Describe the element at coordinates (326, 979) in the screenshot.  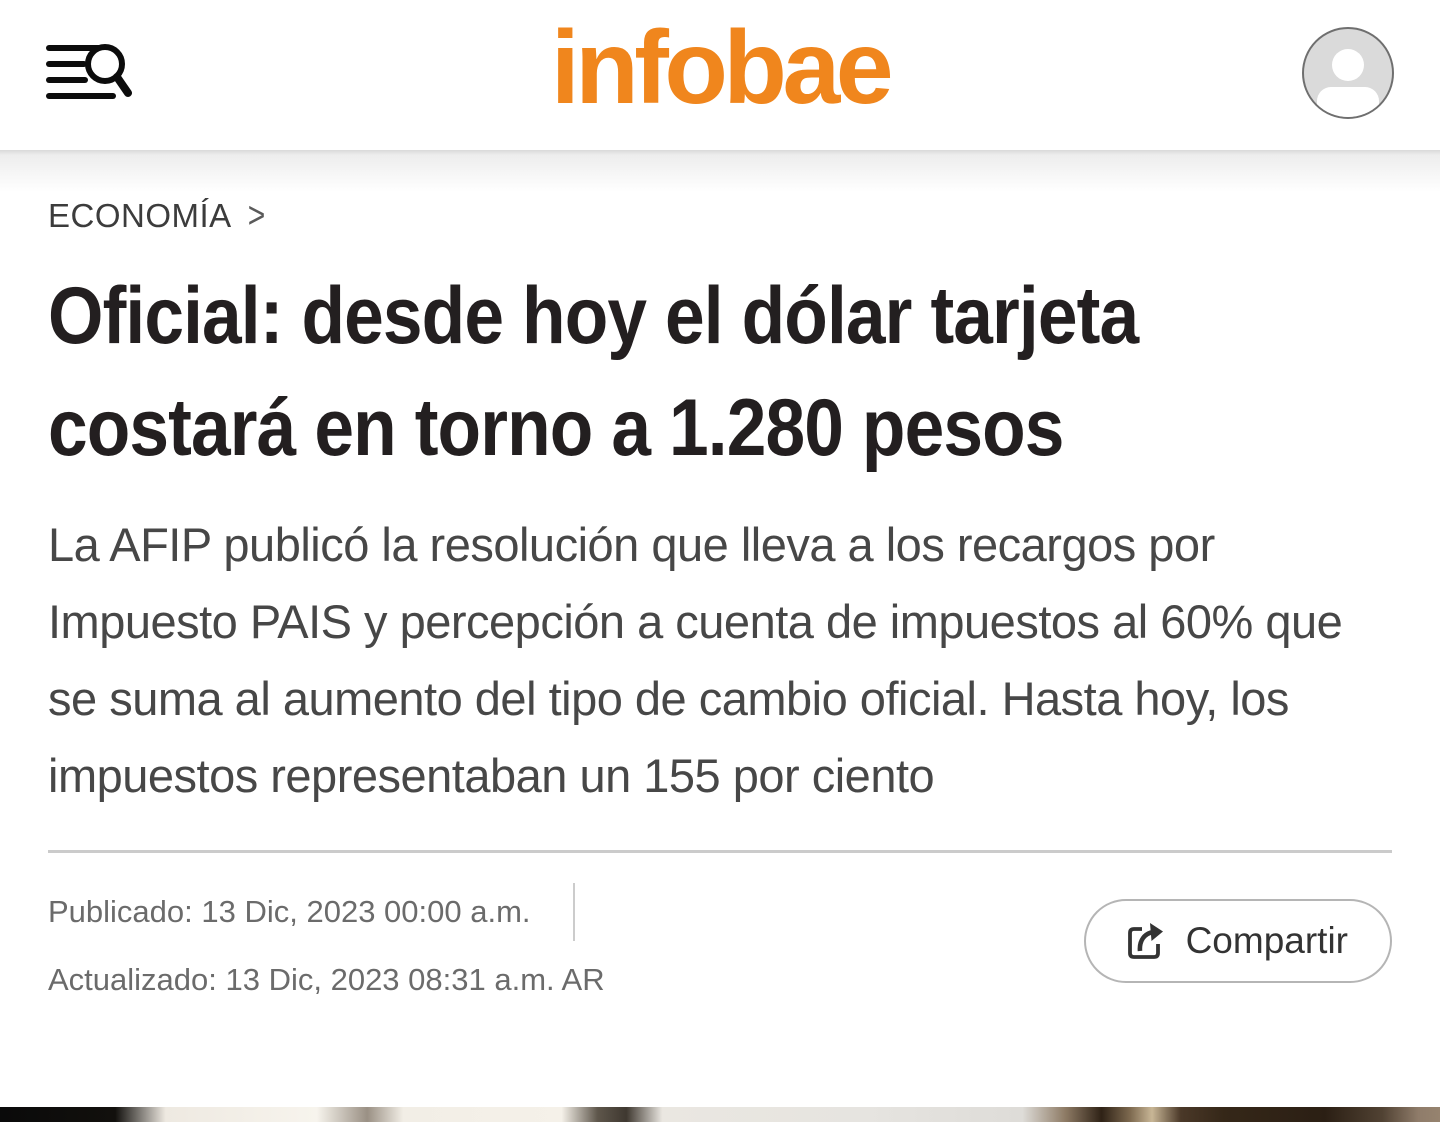
I see `updated-timestamp: Actualizado: 13 Dic, 2023 08:31 a.m. AR` at that location.